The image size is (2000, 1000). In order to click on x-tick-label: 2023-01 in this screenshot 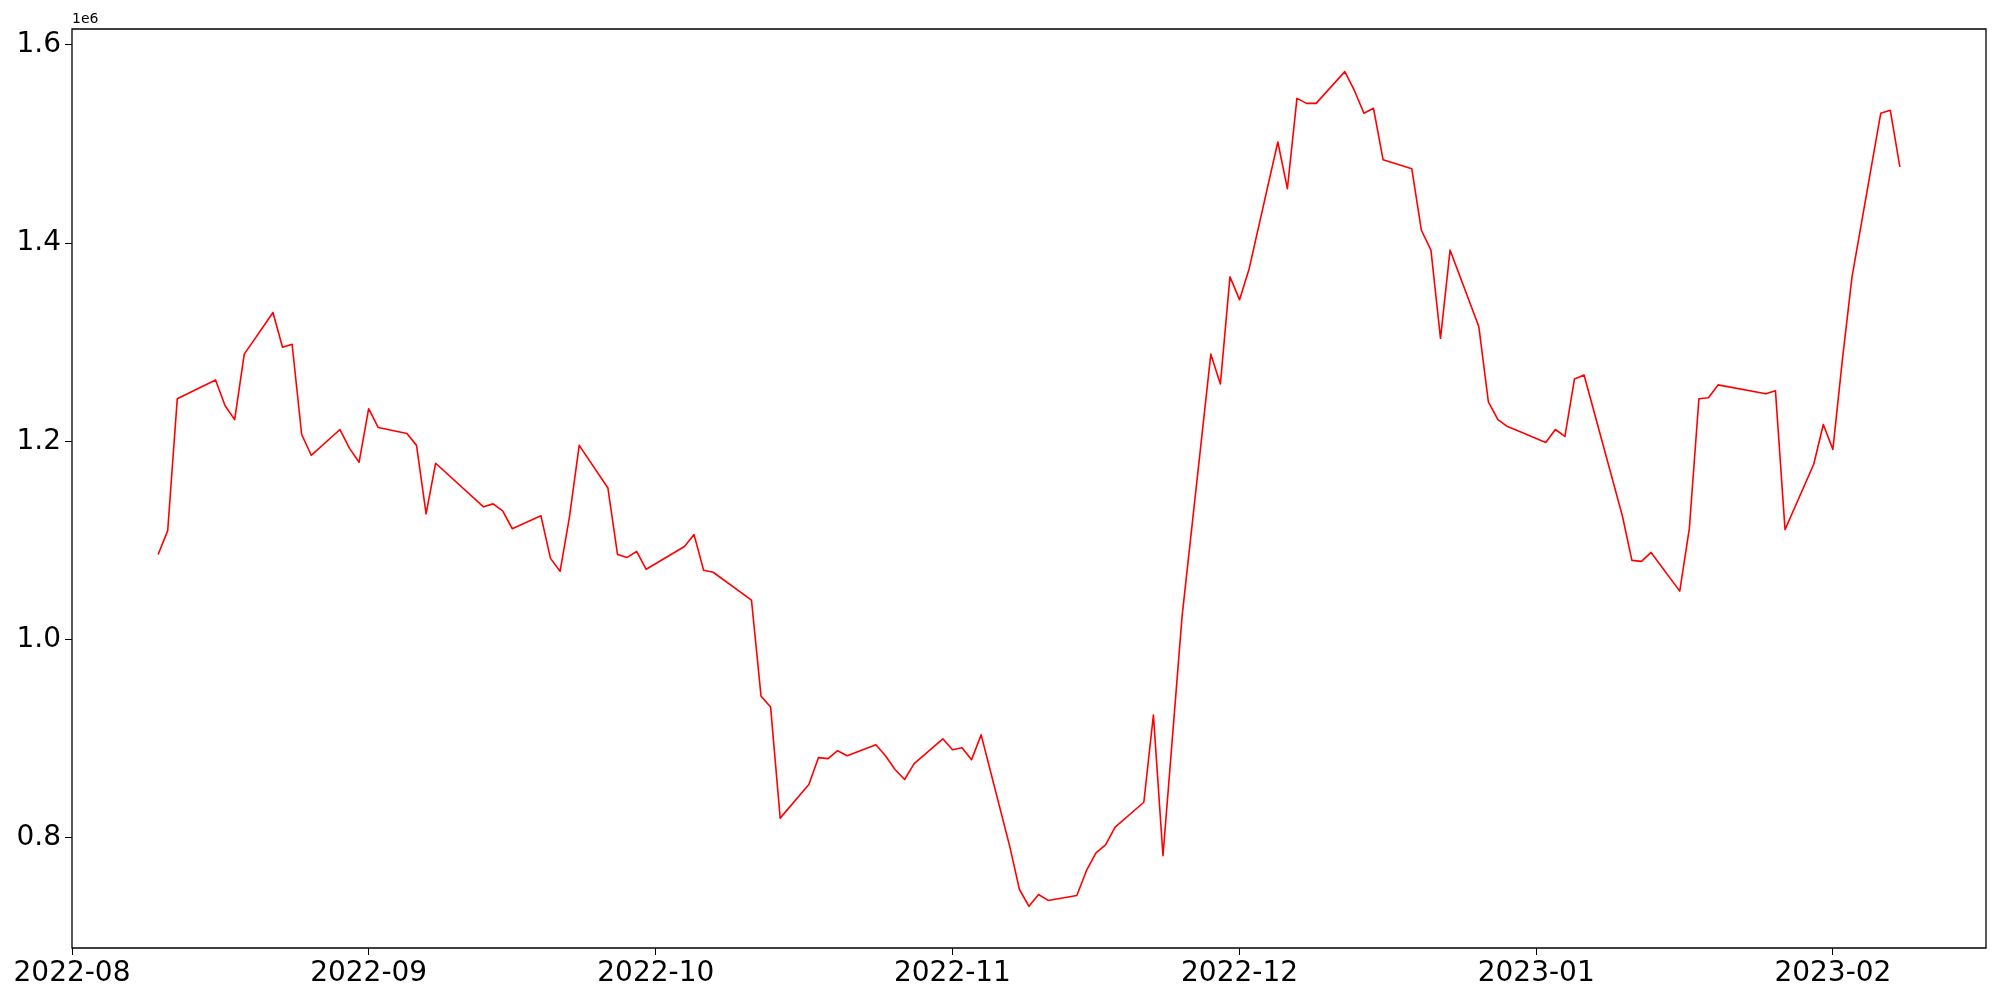, I will do `click(1536, 972)`.